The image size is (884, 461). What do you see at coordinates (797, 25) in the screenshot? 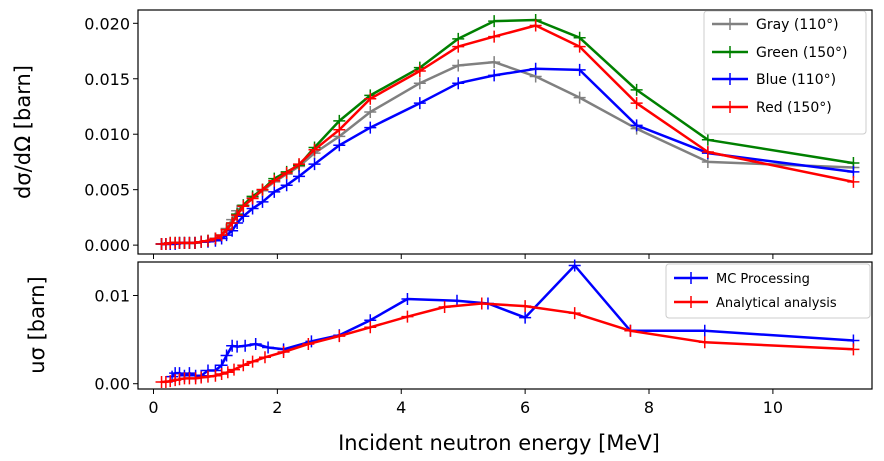
I see `legend-gray-label: Gray (110°)` at bounding box center [797, 25].